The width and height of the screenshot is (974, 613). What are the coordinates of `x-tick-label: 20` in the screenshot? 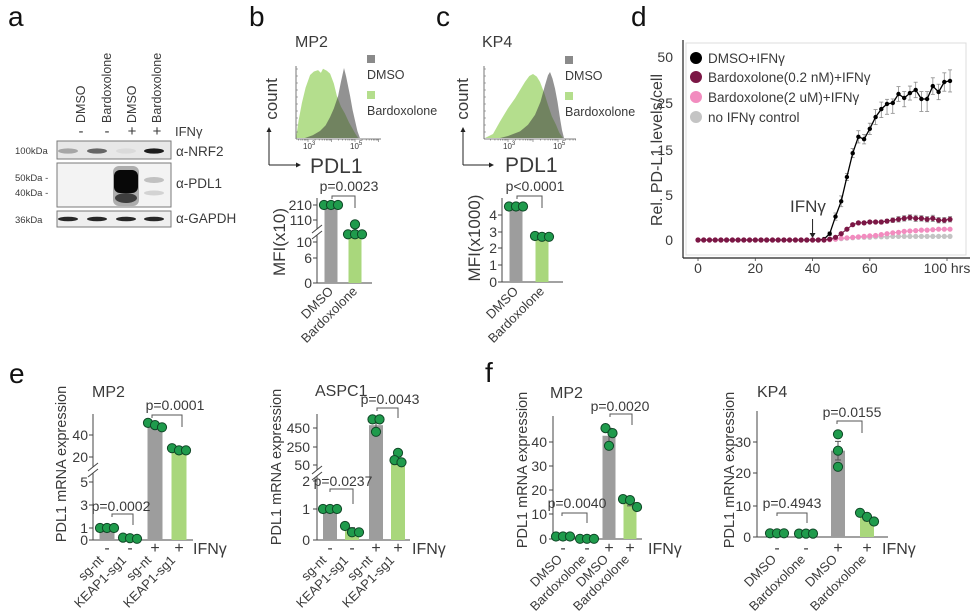 It's located at (755, 268).